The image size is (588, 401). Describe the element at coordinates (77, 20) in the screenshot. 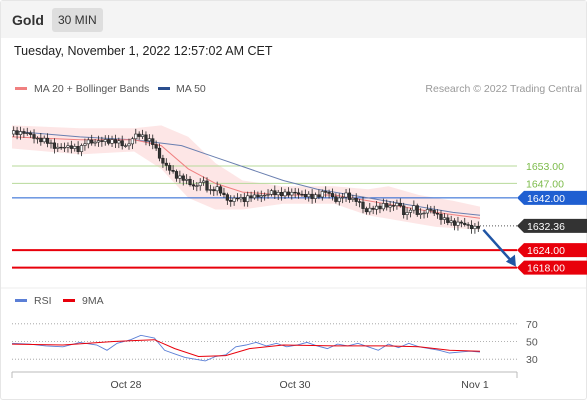

I see `timeframe-badge: 30 MIN` at that location.